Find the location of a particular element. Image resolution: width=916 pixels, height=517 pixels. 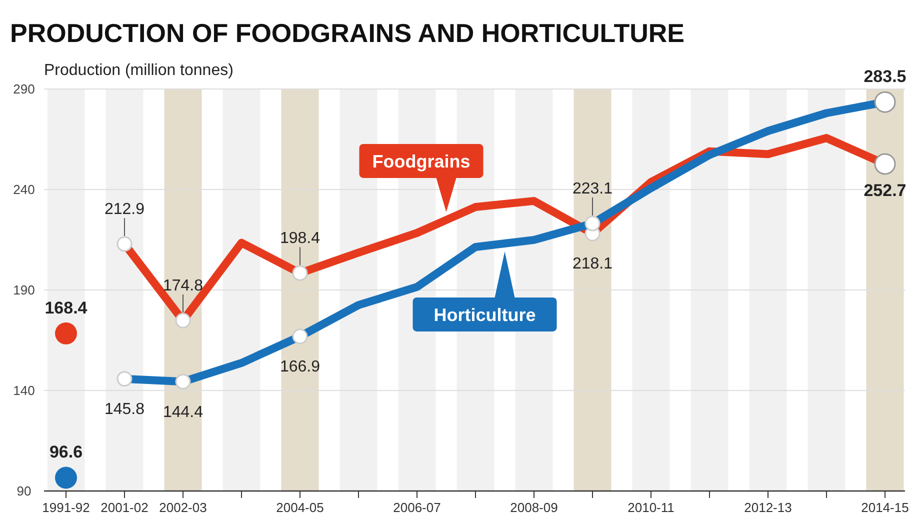

data-label: 144.4 is located at coordinates (183, 412).